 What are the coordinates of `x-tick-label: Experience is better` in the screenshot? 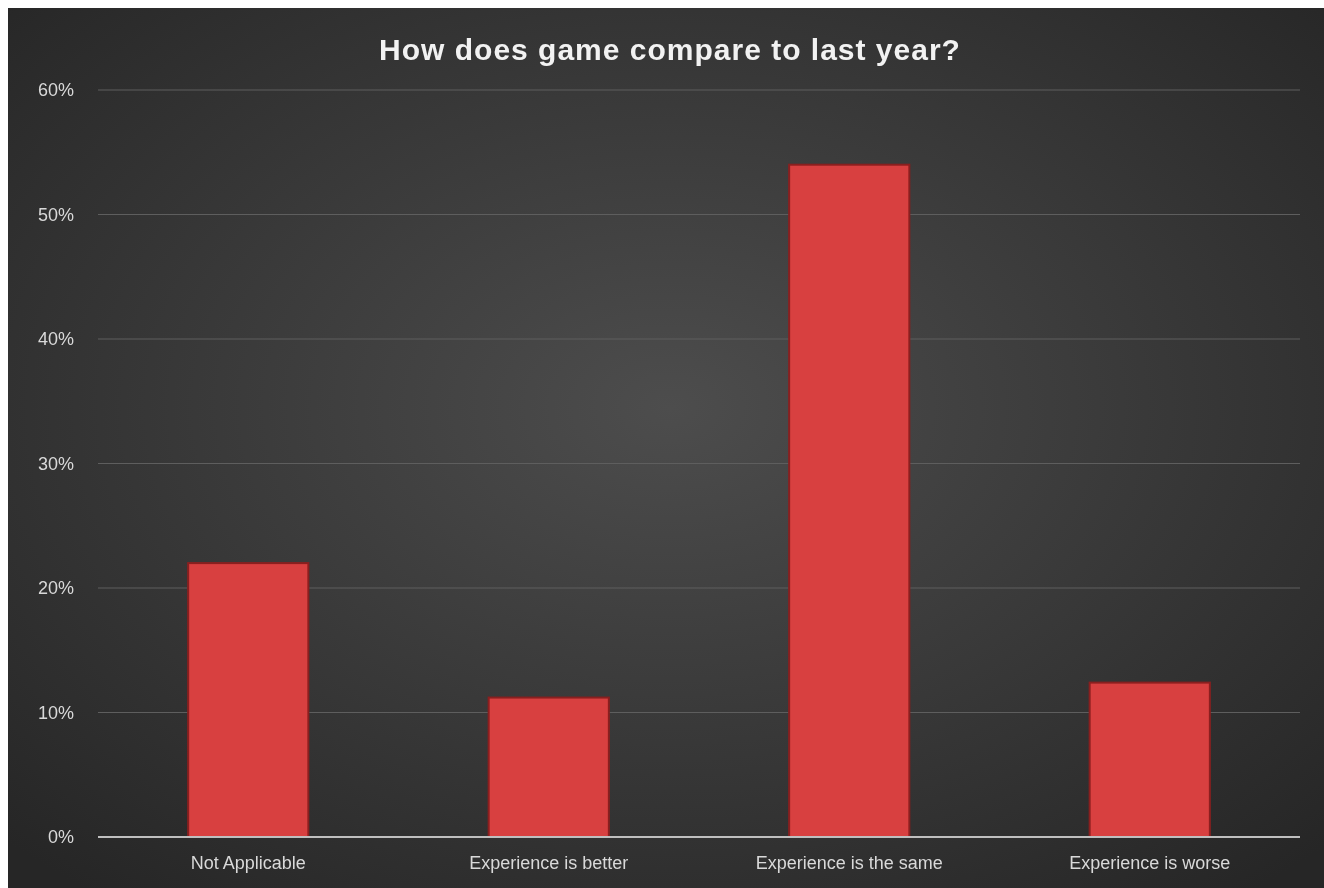 It's located at (549, 863).